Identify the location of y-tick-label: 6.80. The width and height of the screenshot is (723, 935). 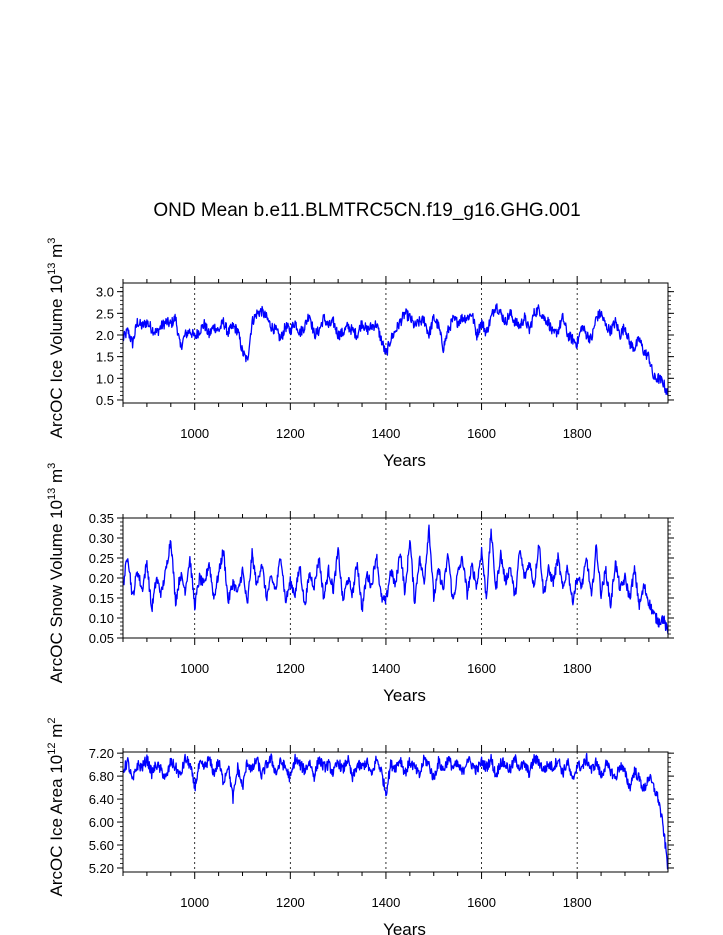
(101, 776).